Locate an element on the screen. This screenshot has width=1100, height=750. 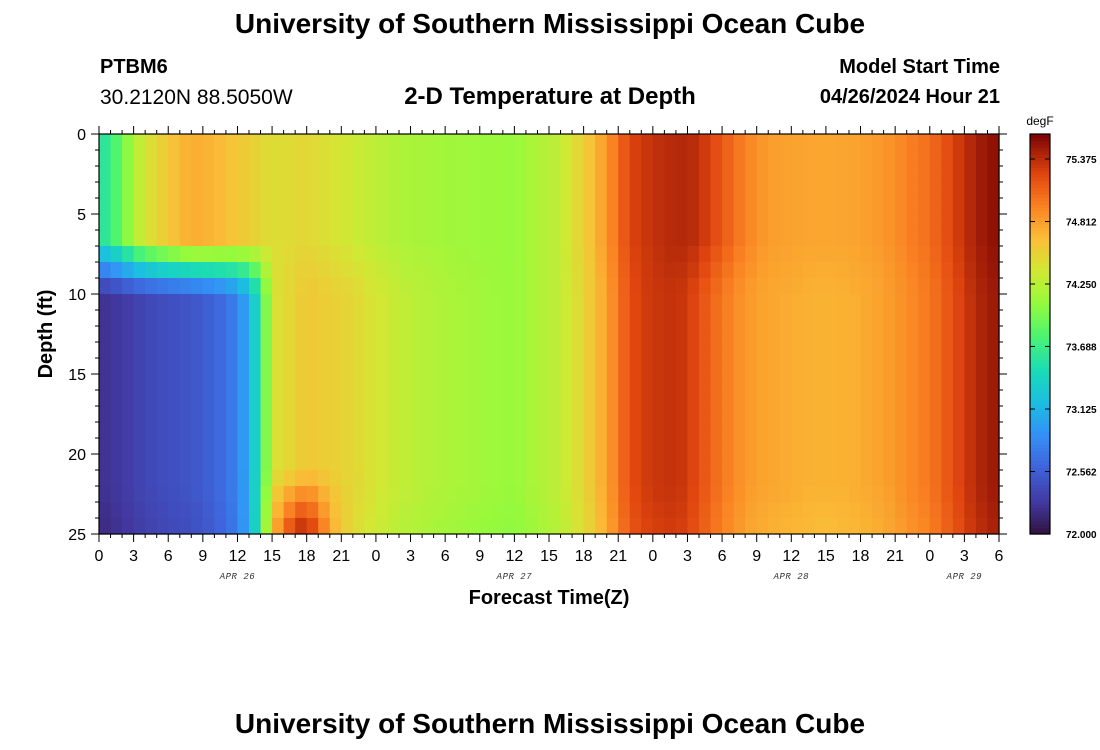
x-tick-label: 3 is located at coordinates (410, 556).